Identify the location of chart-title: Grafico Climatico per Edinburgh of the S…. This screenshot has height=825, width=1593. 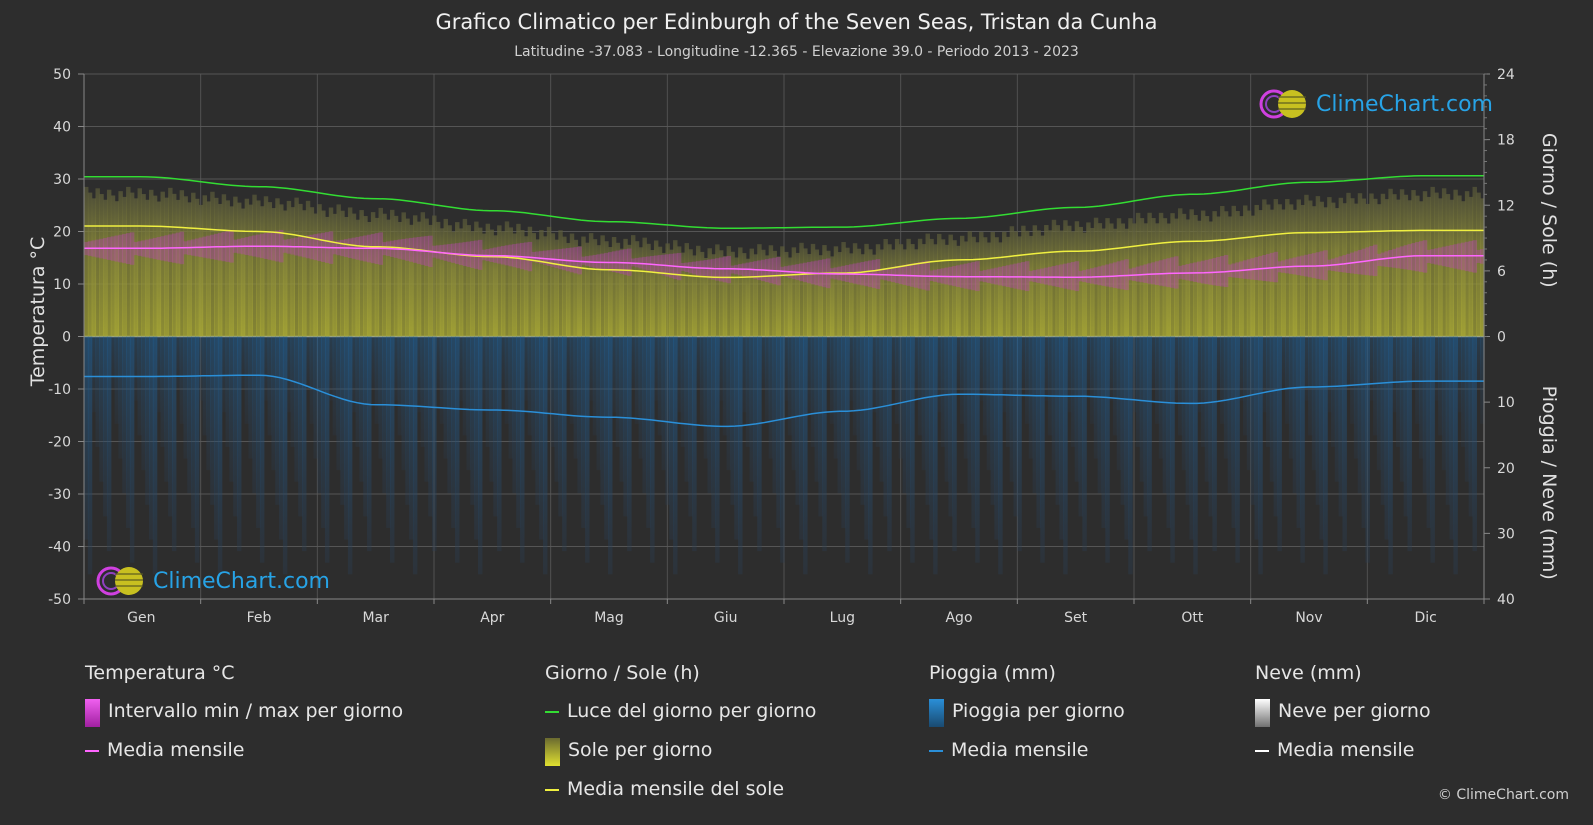
(796, 22).